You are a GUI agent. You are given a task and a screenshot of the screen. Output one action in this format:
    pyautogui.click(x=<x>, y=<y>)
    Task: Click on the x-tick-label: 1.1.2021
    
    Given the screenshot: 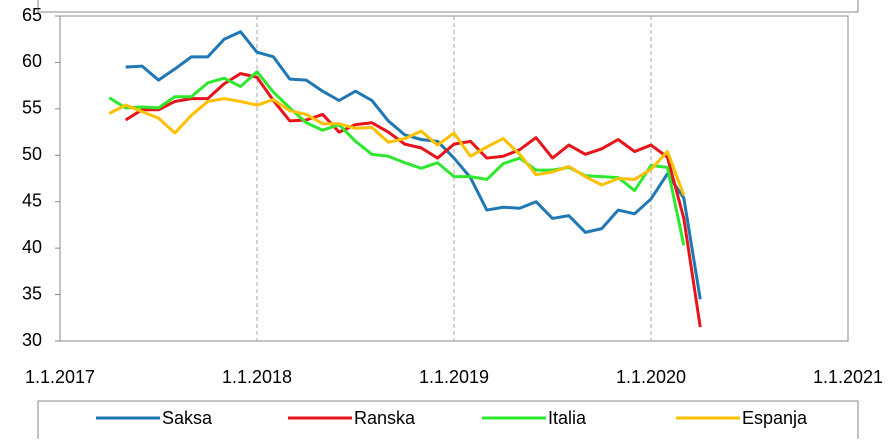 What is the action you would take?
    pyautogui.click(x=848, y=377)
    